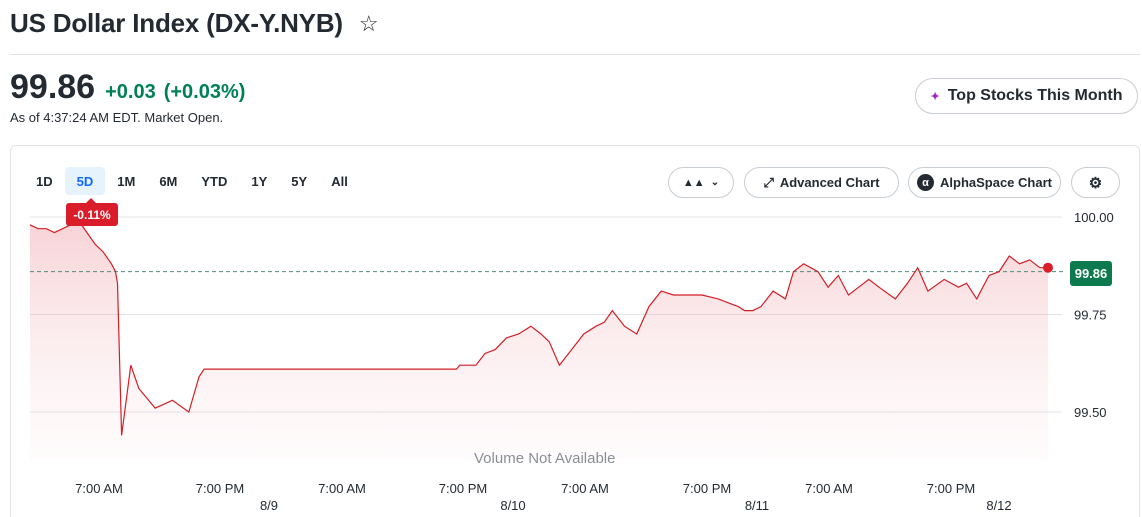 The width and height of the screenshot is (1142, 517). What do you see at coordinates (168, 181) in the screenshot?
I see `range-tab-6m: 6M` at bounding box center [168, 181].